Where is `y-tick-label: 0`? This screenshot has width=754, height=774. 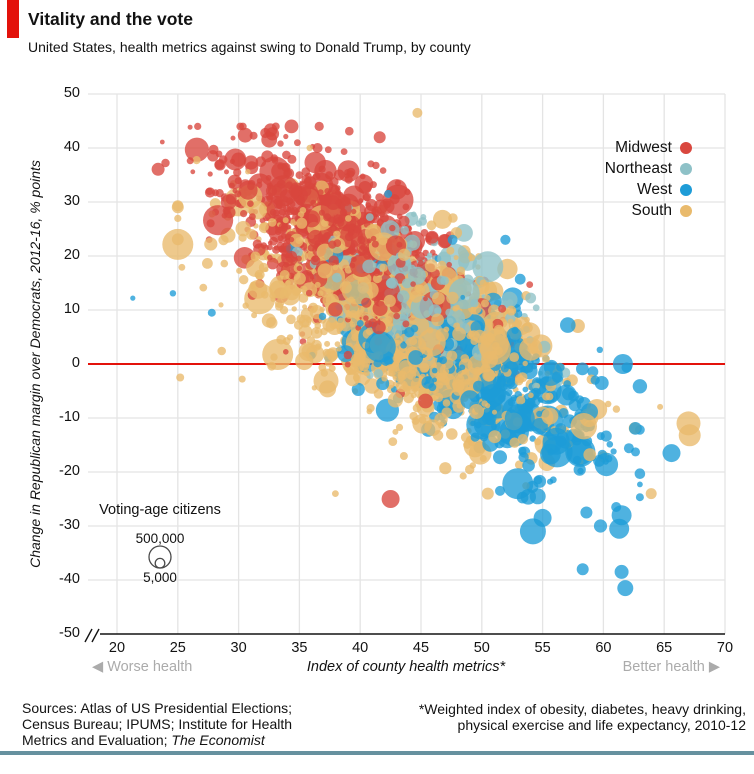 y-tick-label: 0 is located at coordinates (75, 363).